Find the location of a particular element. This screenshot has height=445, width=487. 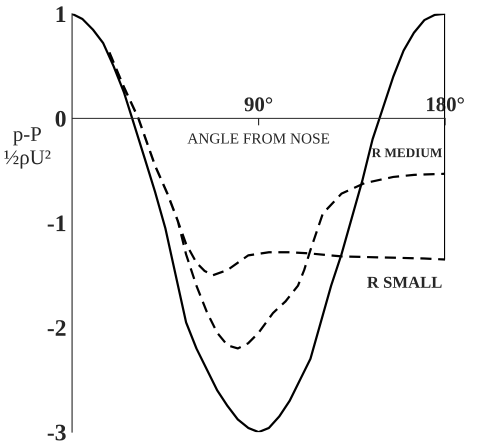

y-axis-title: p-P ½ρU² is located at coordinates (27, 148).